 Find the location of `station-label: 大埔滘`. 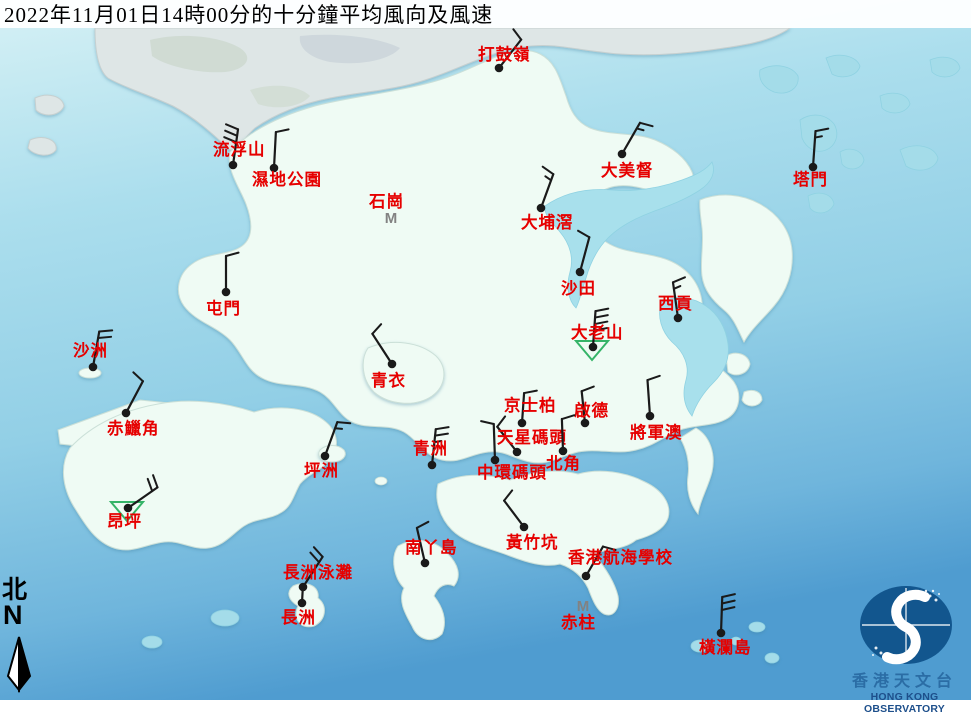

station-label: 大埔滘 is located at coordinates (547, 222).